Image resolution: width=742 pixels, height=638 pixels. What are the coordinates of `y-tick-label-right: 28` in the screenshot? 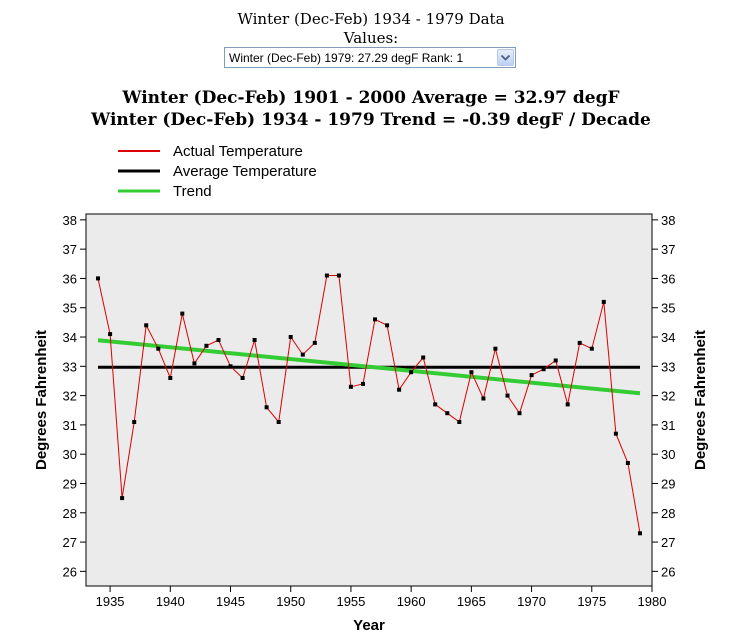 It's located at (668, 513).